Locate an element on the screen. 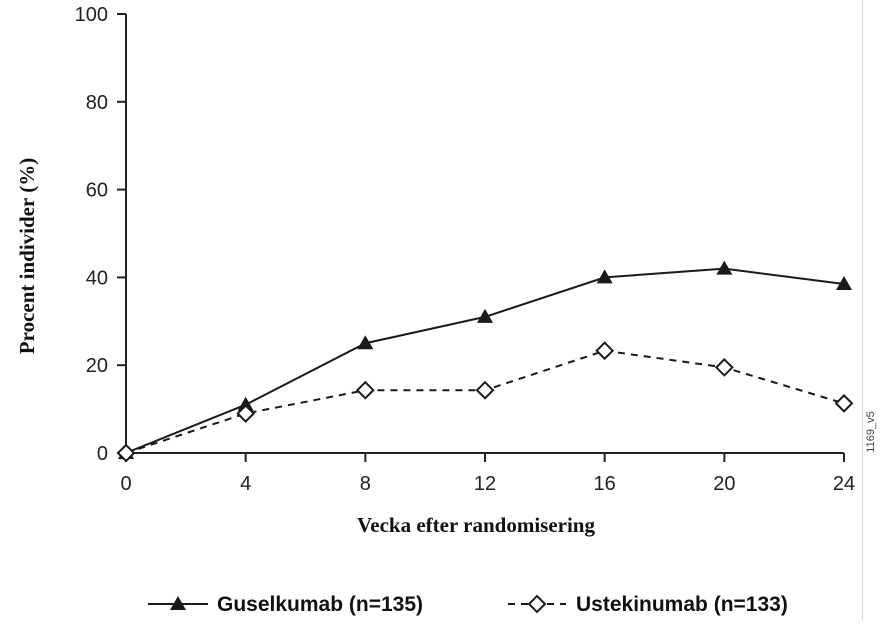  legend-marker-diamond is located at coordinates (537, 604).